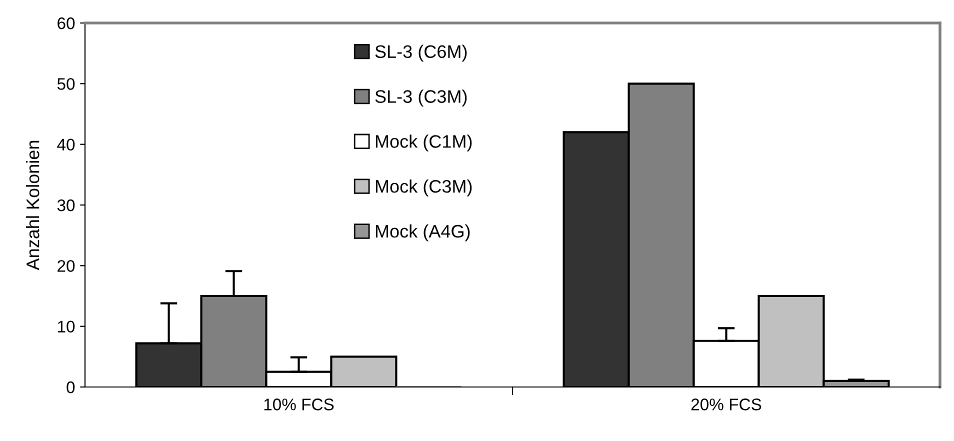 The width and height of the screenshot is (954, 441). What do you see at coordinates (424, 188) in the screenshot?
I see `legend-label: Mock (C3M)` at bounding box center [424, 188].